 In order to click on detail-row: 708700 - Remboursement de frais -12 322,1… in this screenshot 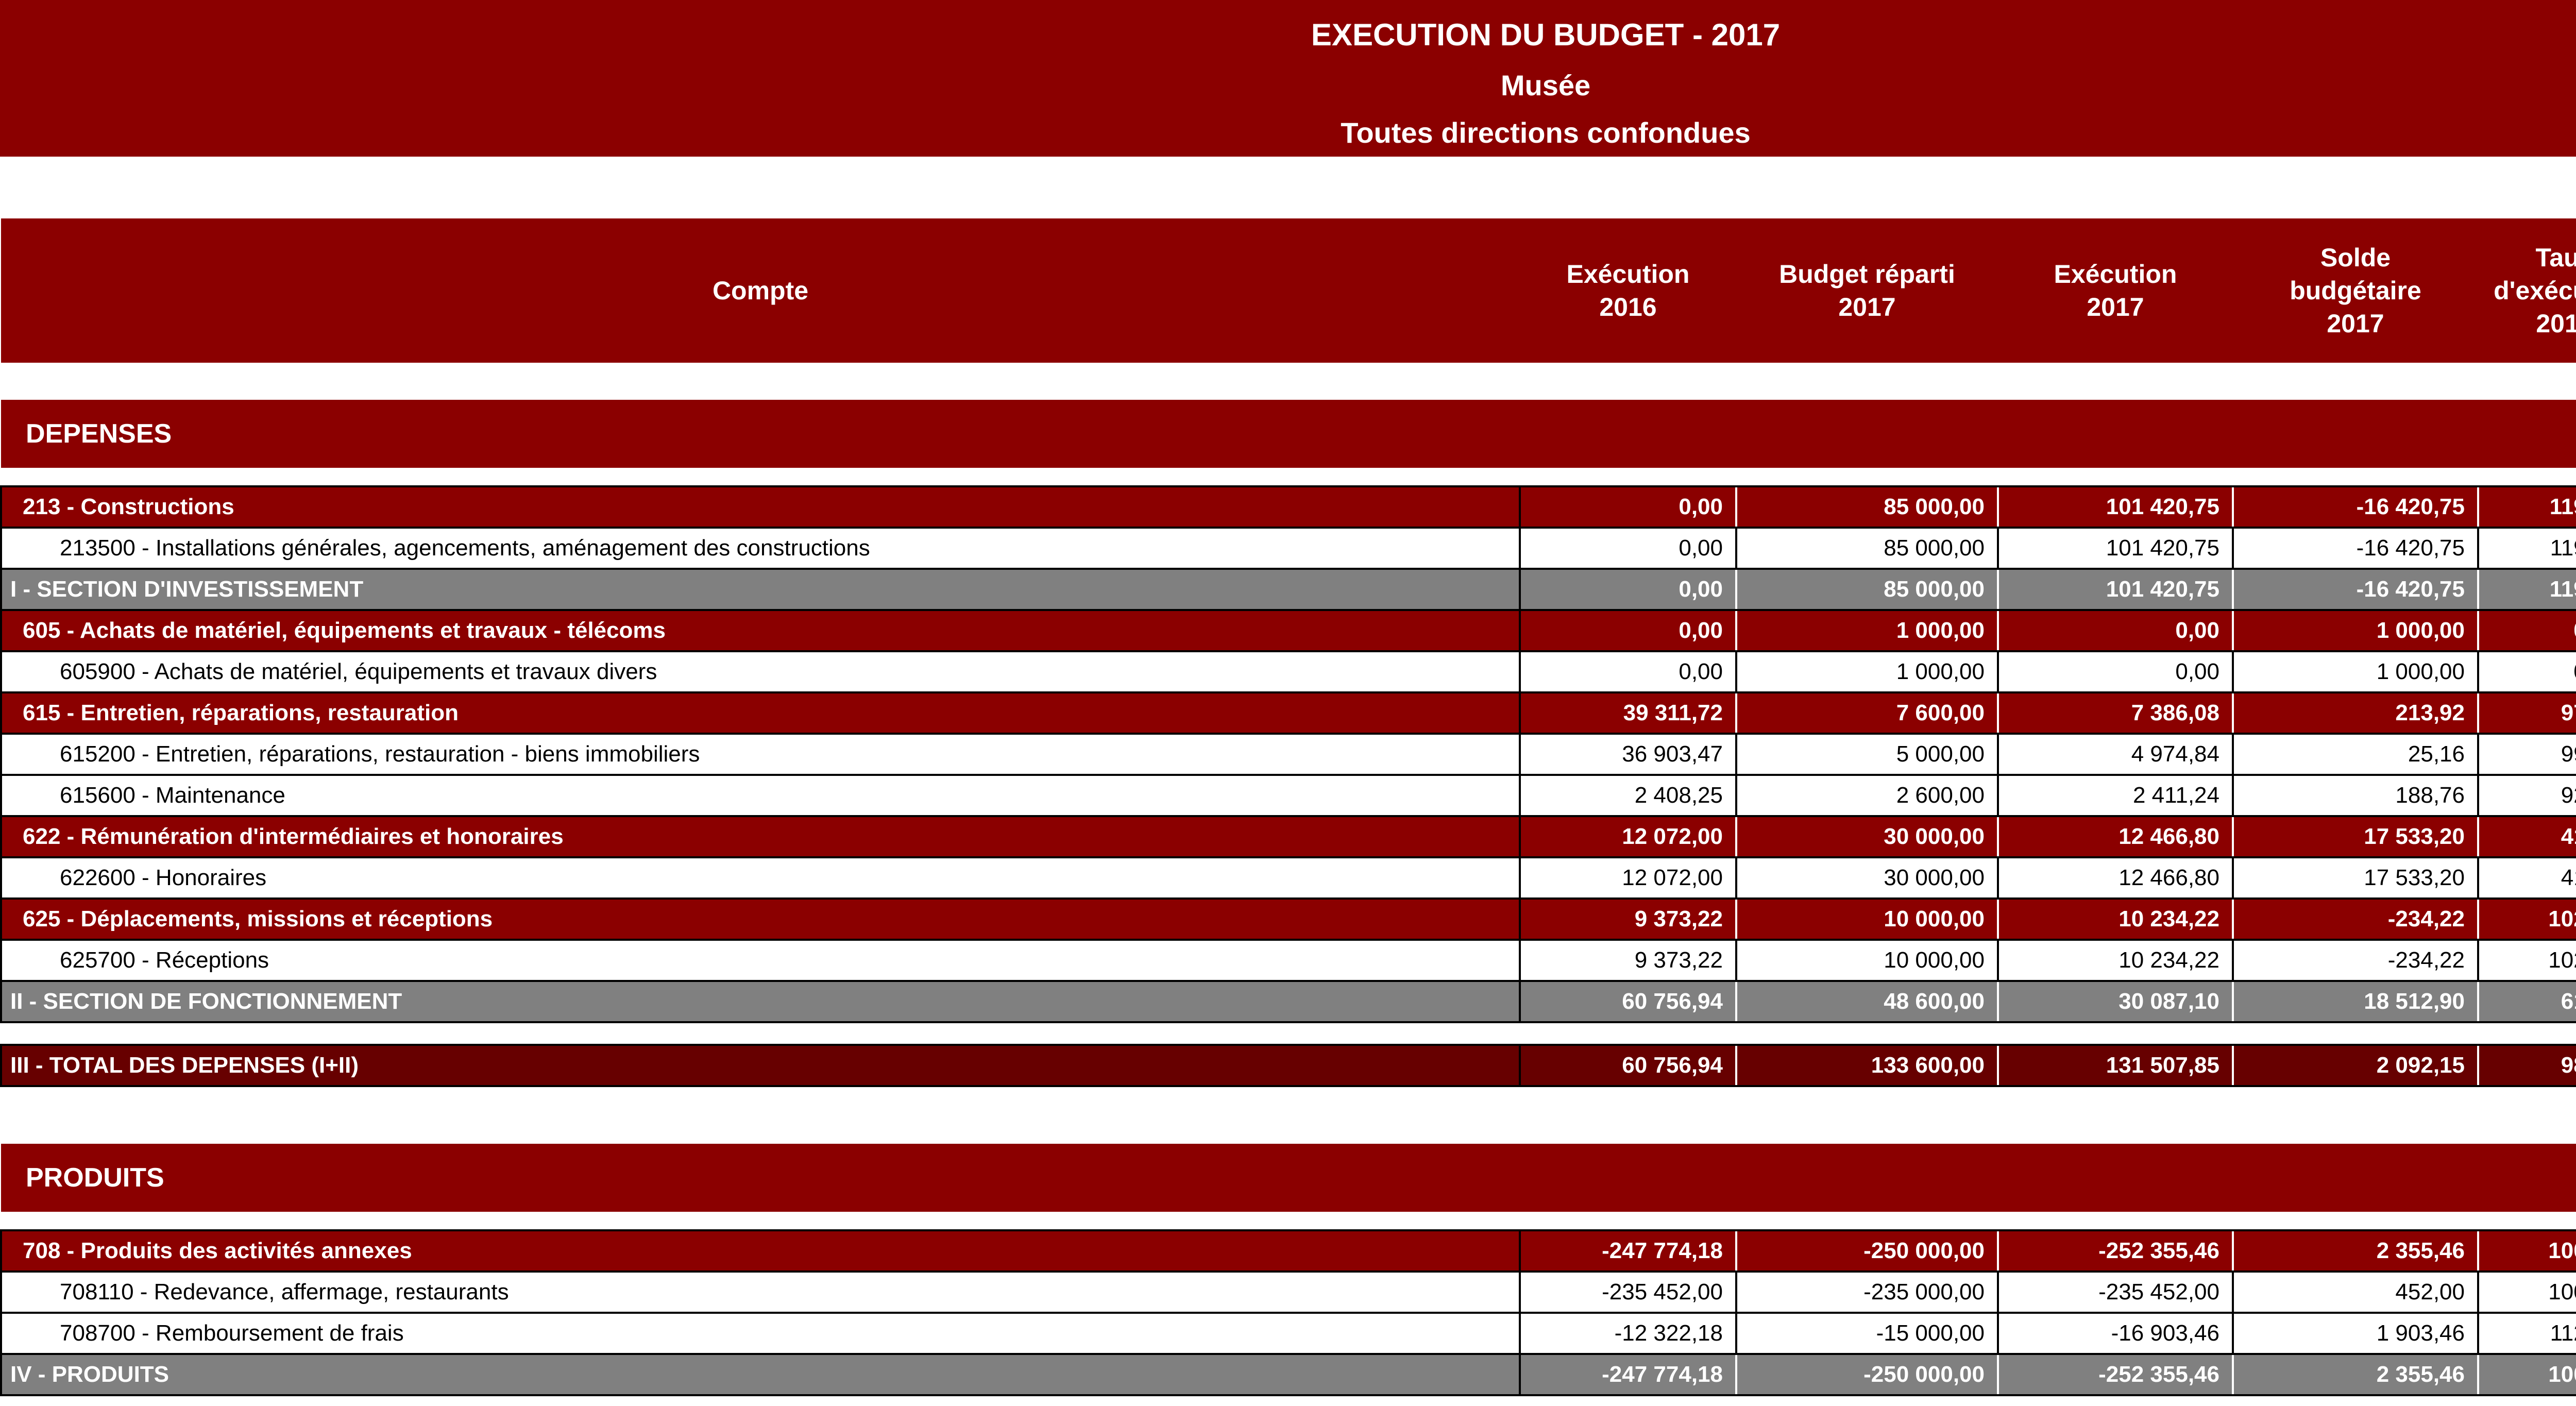, I will do `click(1288, 1333)`.